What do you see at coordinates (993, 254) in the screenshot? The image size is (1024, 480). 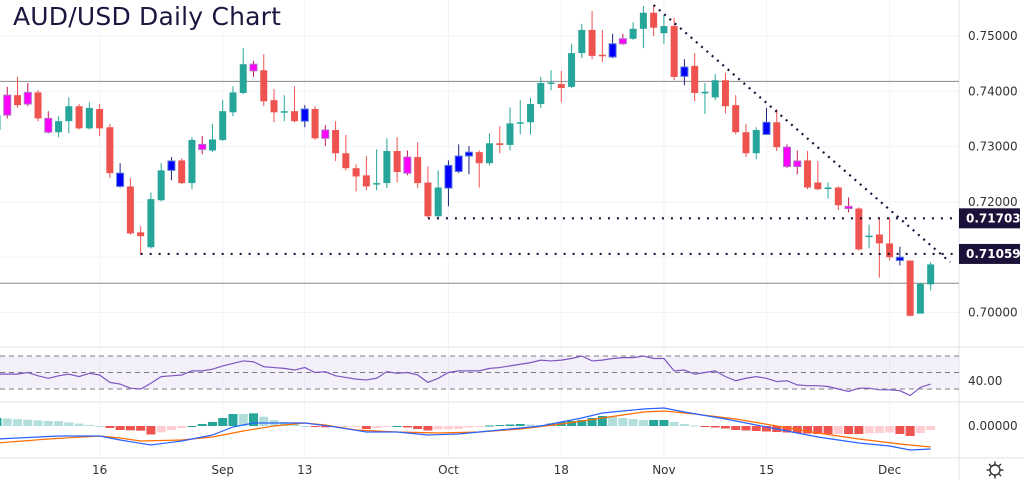 I see `price-level-label: 0.71059` at bounding box center [993, 254].